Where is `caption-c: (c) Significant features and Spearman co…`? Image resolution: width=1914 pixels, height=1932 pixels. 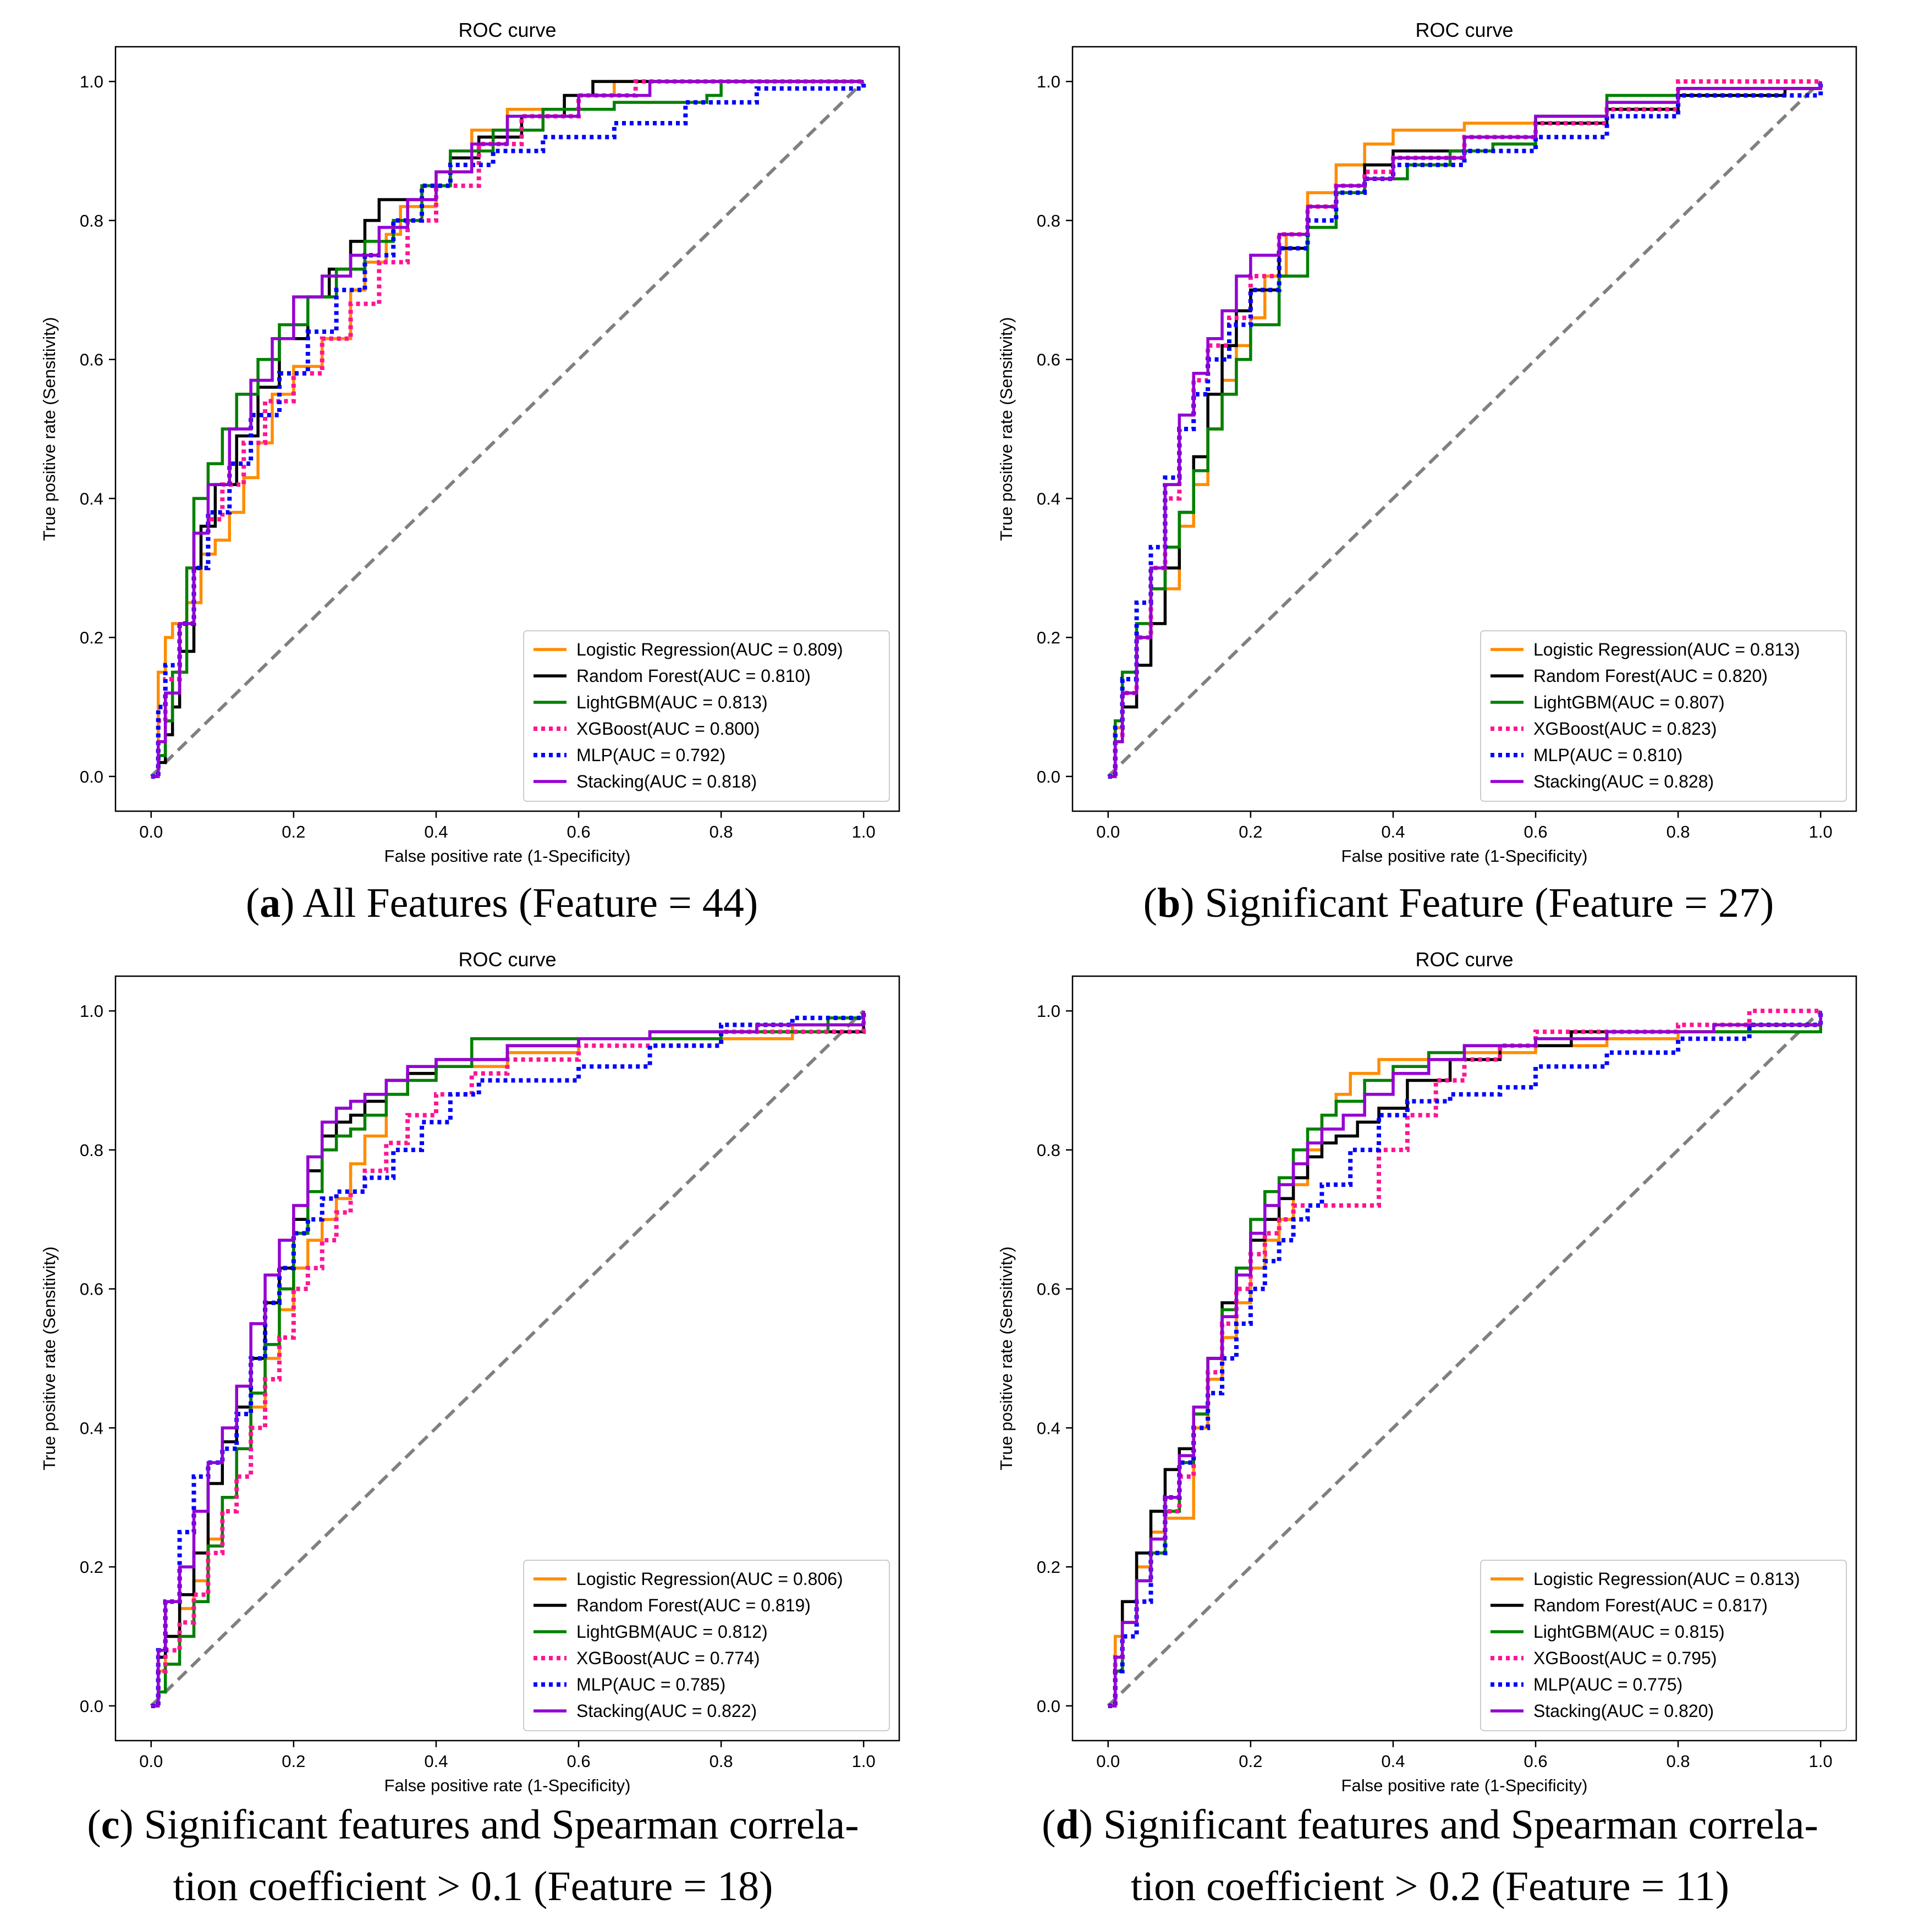
caption-c: (c) Significant features and Spearman co… is located at coordinates (473, 1855).